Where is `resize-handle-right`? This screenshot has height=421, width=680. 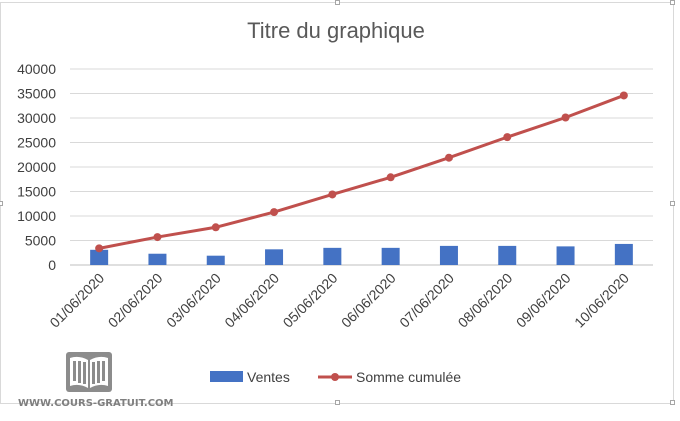
resize-handle-right is located at coordinates (672, 203).